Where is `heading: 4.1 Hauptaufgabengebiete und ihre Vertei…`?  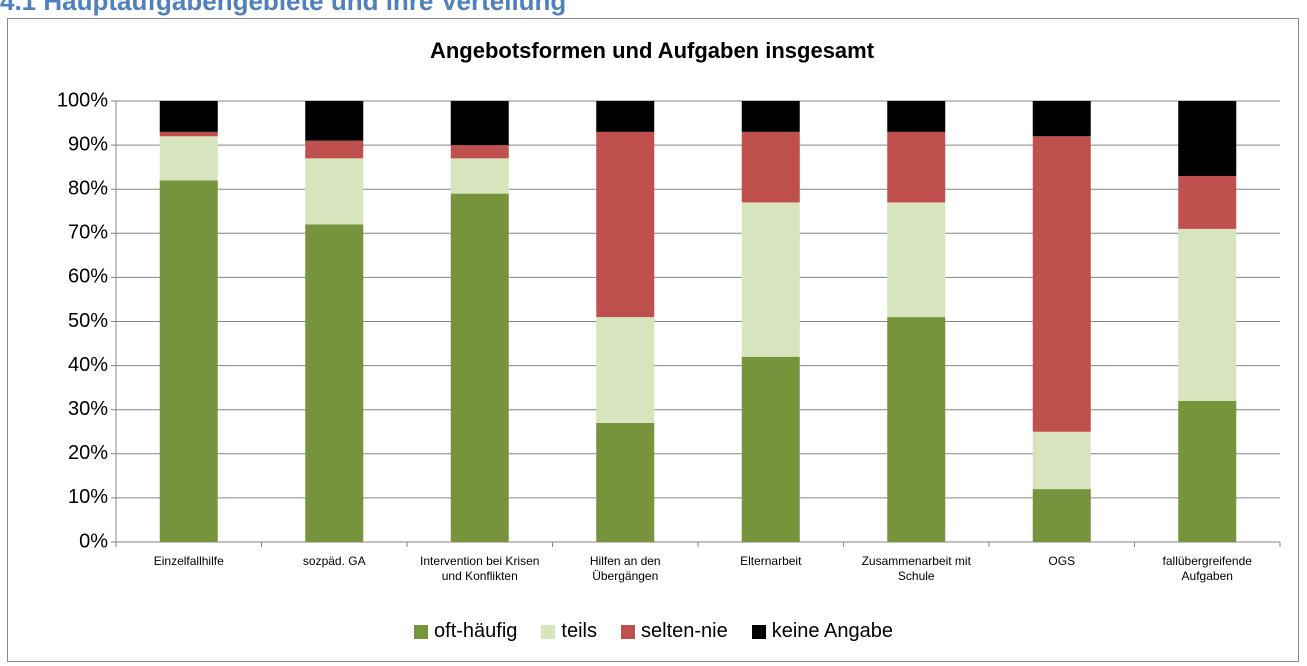 heading: 4.1 Hauptaufgabengebiete und ihre Vertei… is located at coordinates (283, 8).